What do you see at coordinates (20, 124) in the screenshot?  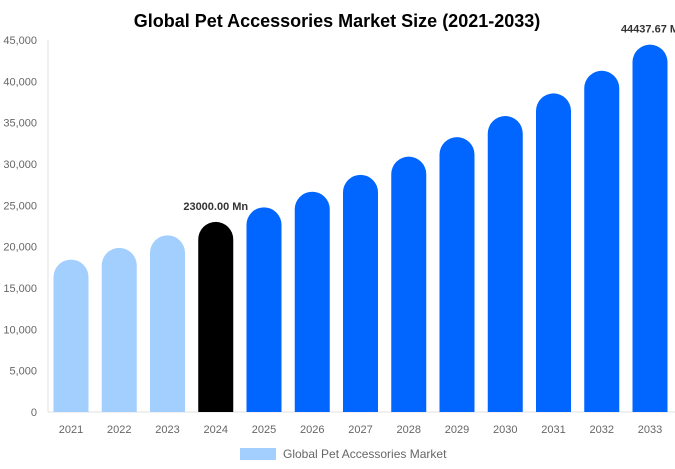 I see `y-tick-label: 35,000` at bounding box center [20, 124].